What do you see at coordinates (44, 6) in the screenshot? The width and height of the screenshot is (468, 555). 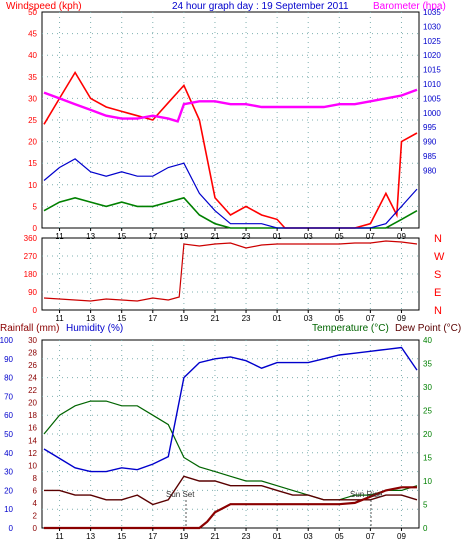 I see `windspeed-axis-label: Windspeed (kph)` at bounding box center [44, 6].